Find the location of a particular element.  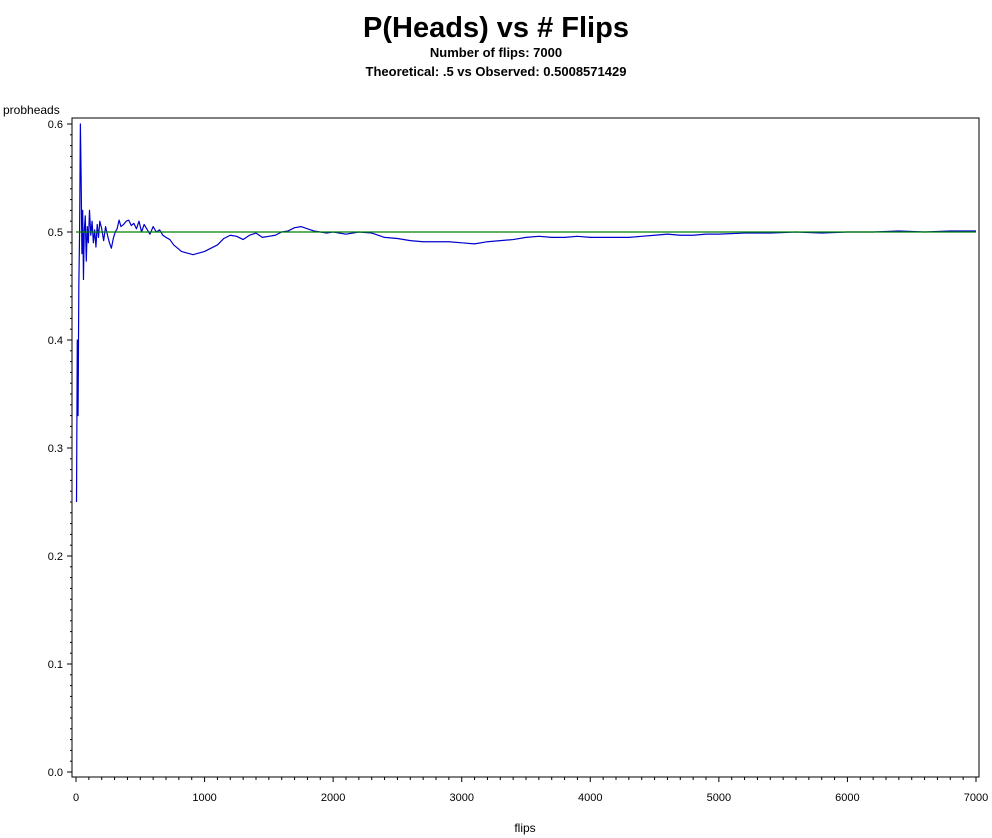

x-tick-label: 4000 is located at coordinates (590, 798).